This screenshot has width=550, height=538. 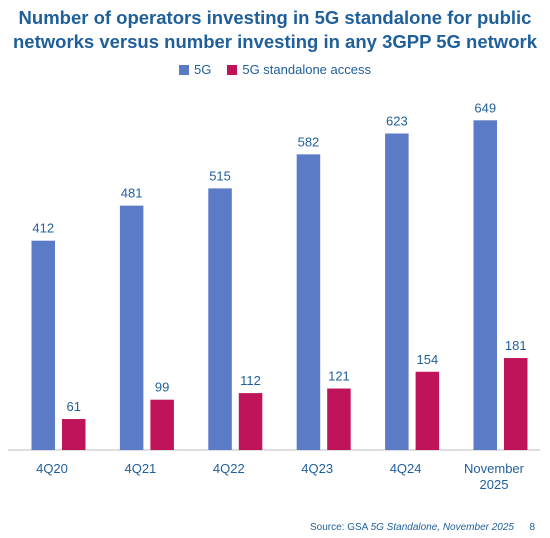 I want to click on data-label-5g-5: 649, so click(x=485, y=107).